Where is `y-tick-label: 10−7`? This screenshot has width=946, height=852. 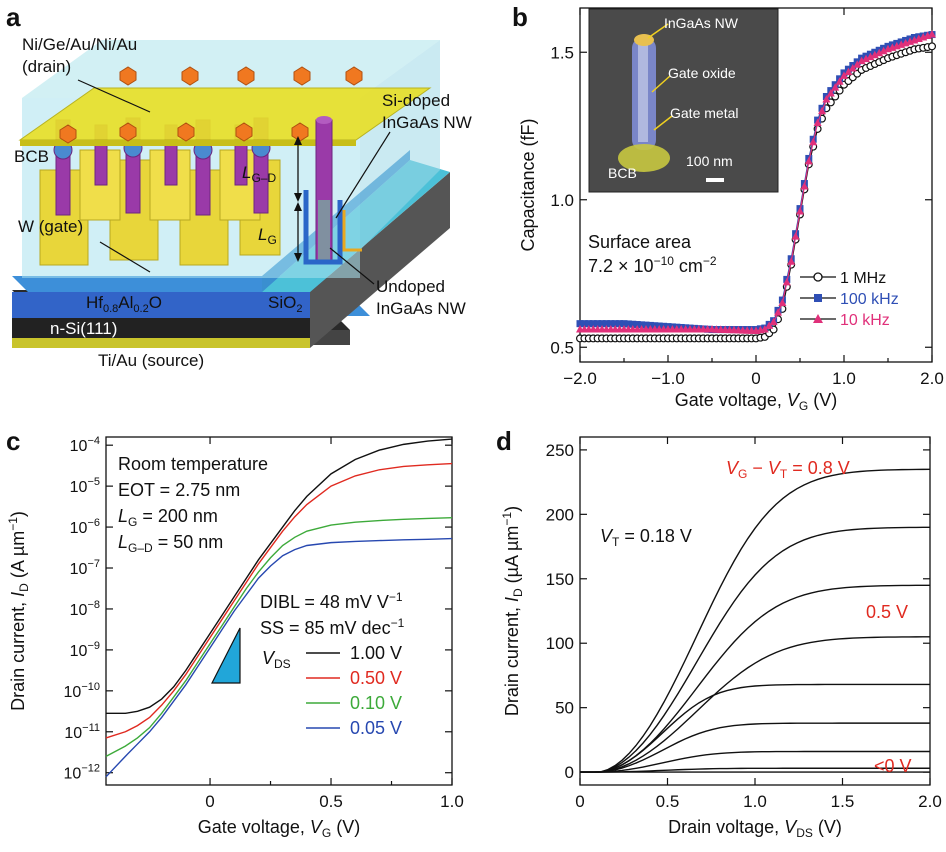 y-tick-label: 10−7 is located at coordinates (85, 568).